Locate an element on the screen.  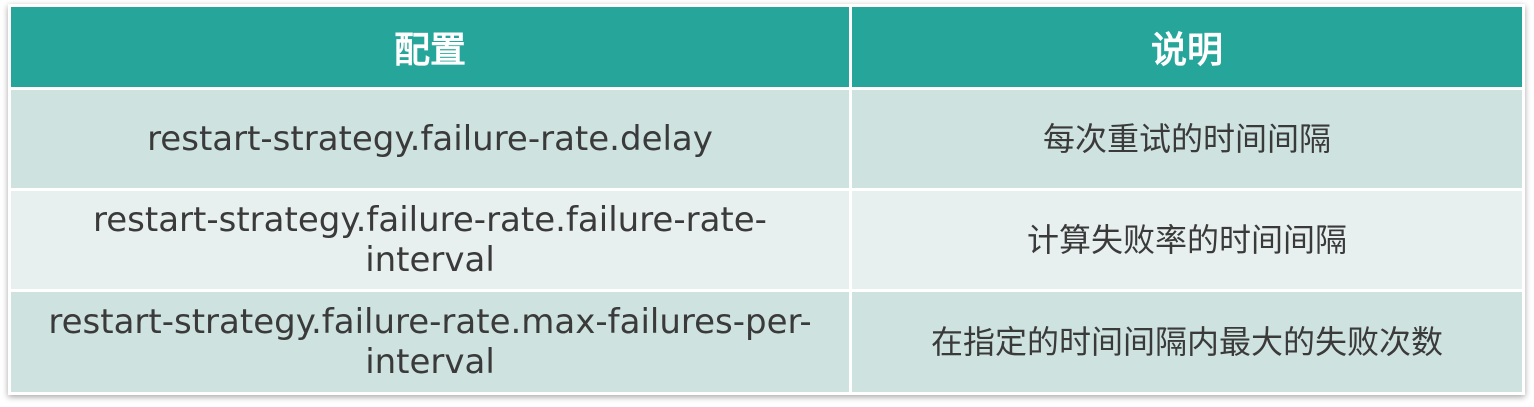
header-description: 说明 is located at coordinates (1187, 47).